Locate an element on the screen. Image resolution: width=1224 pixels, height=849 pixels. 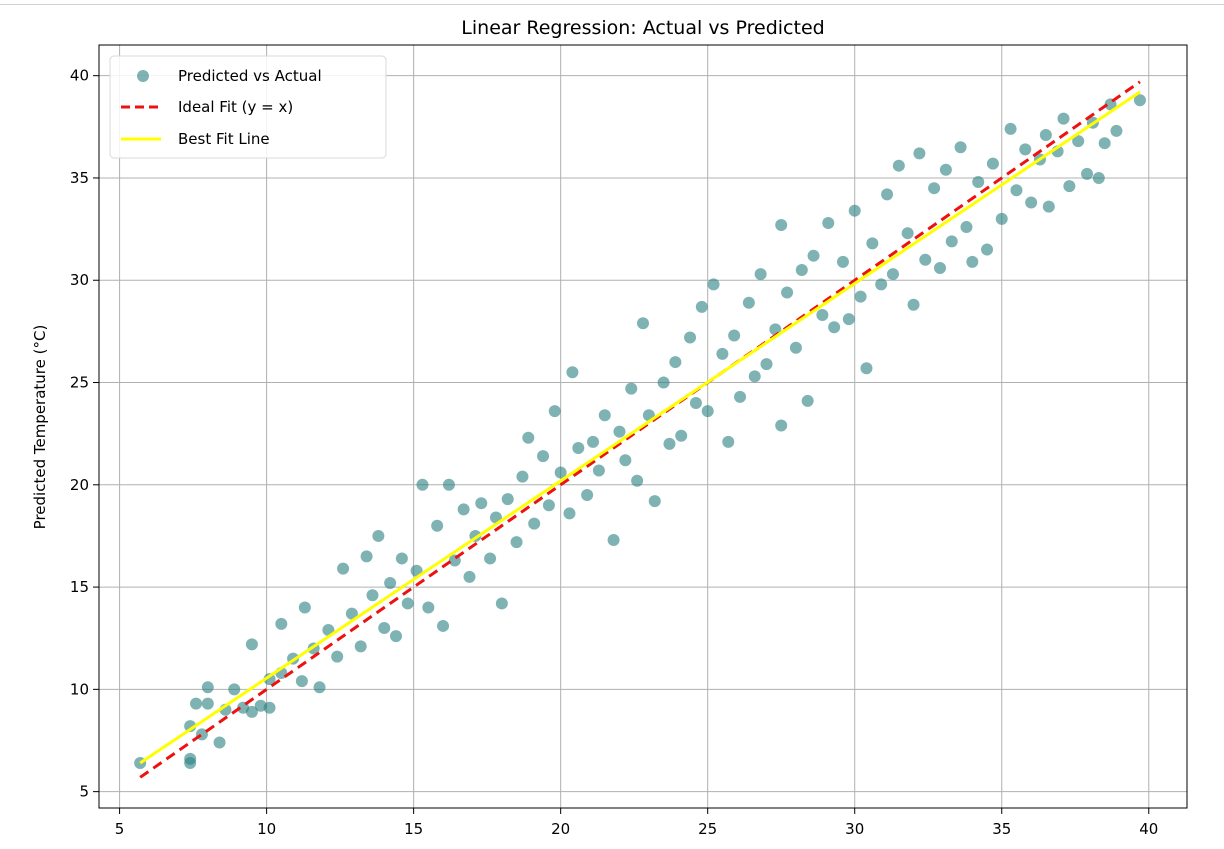
x-tick-label: 40 is located at coordinates (1148, 829).